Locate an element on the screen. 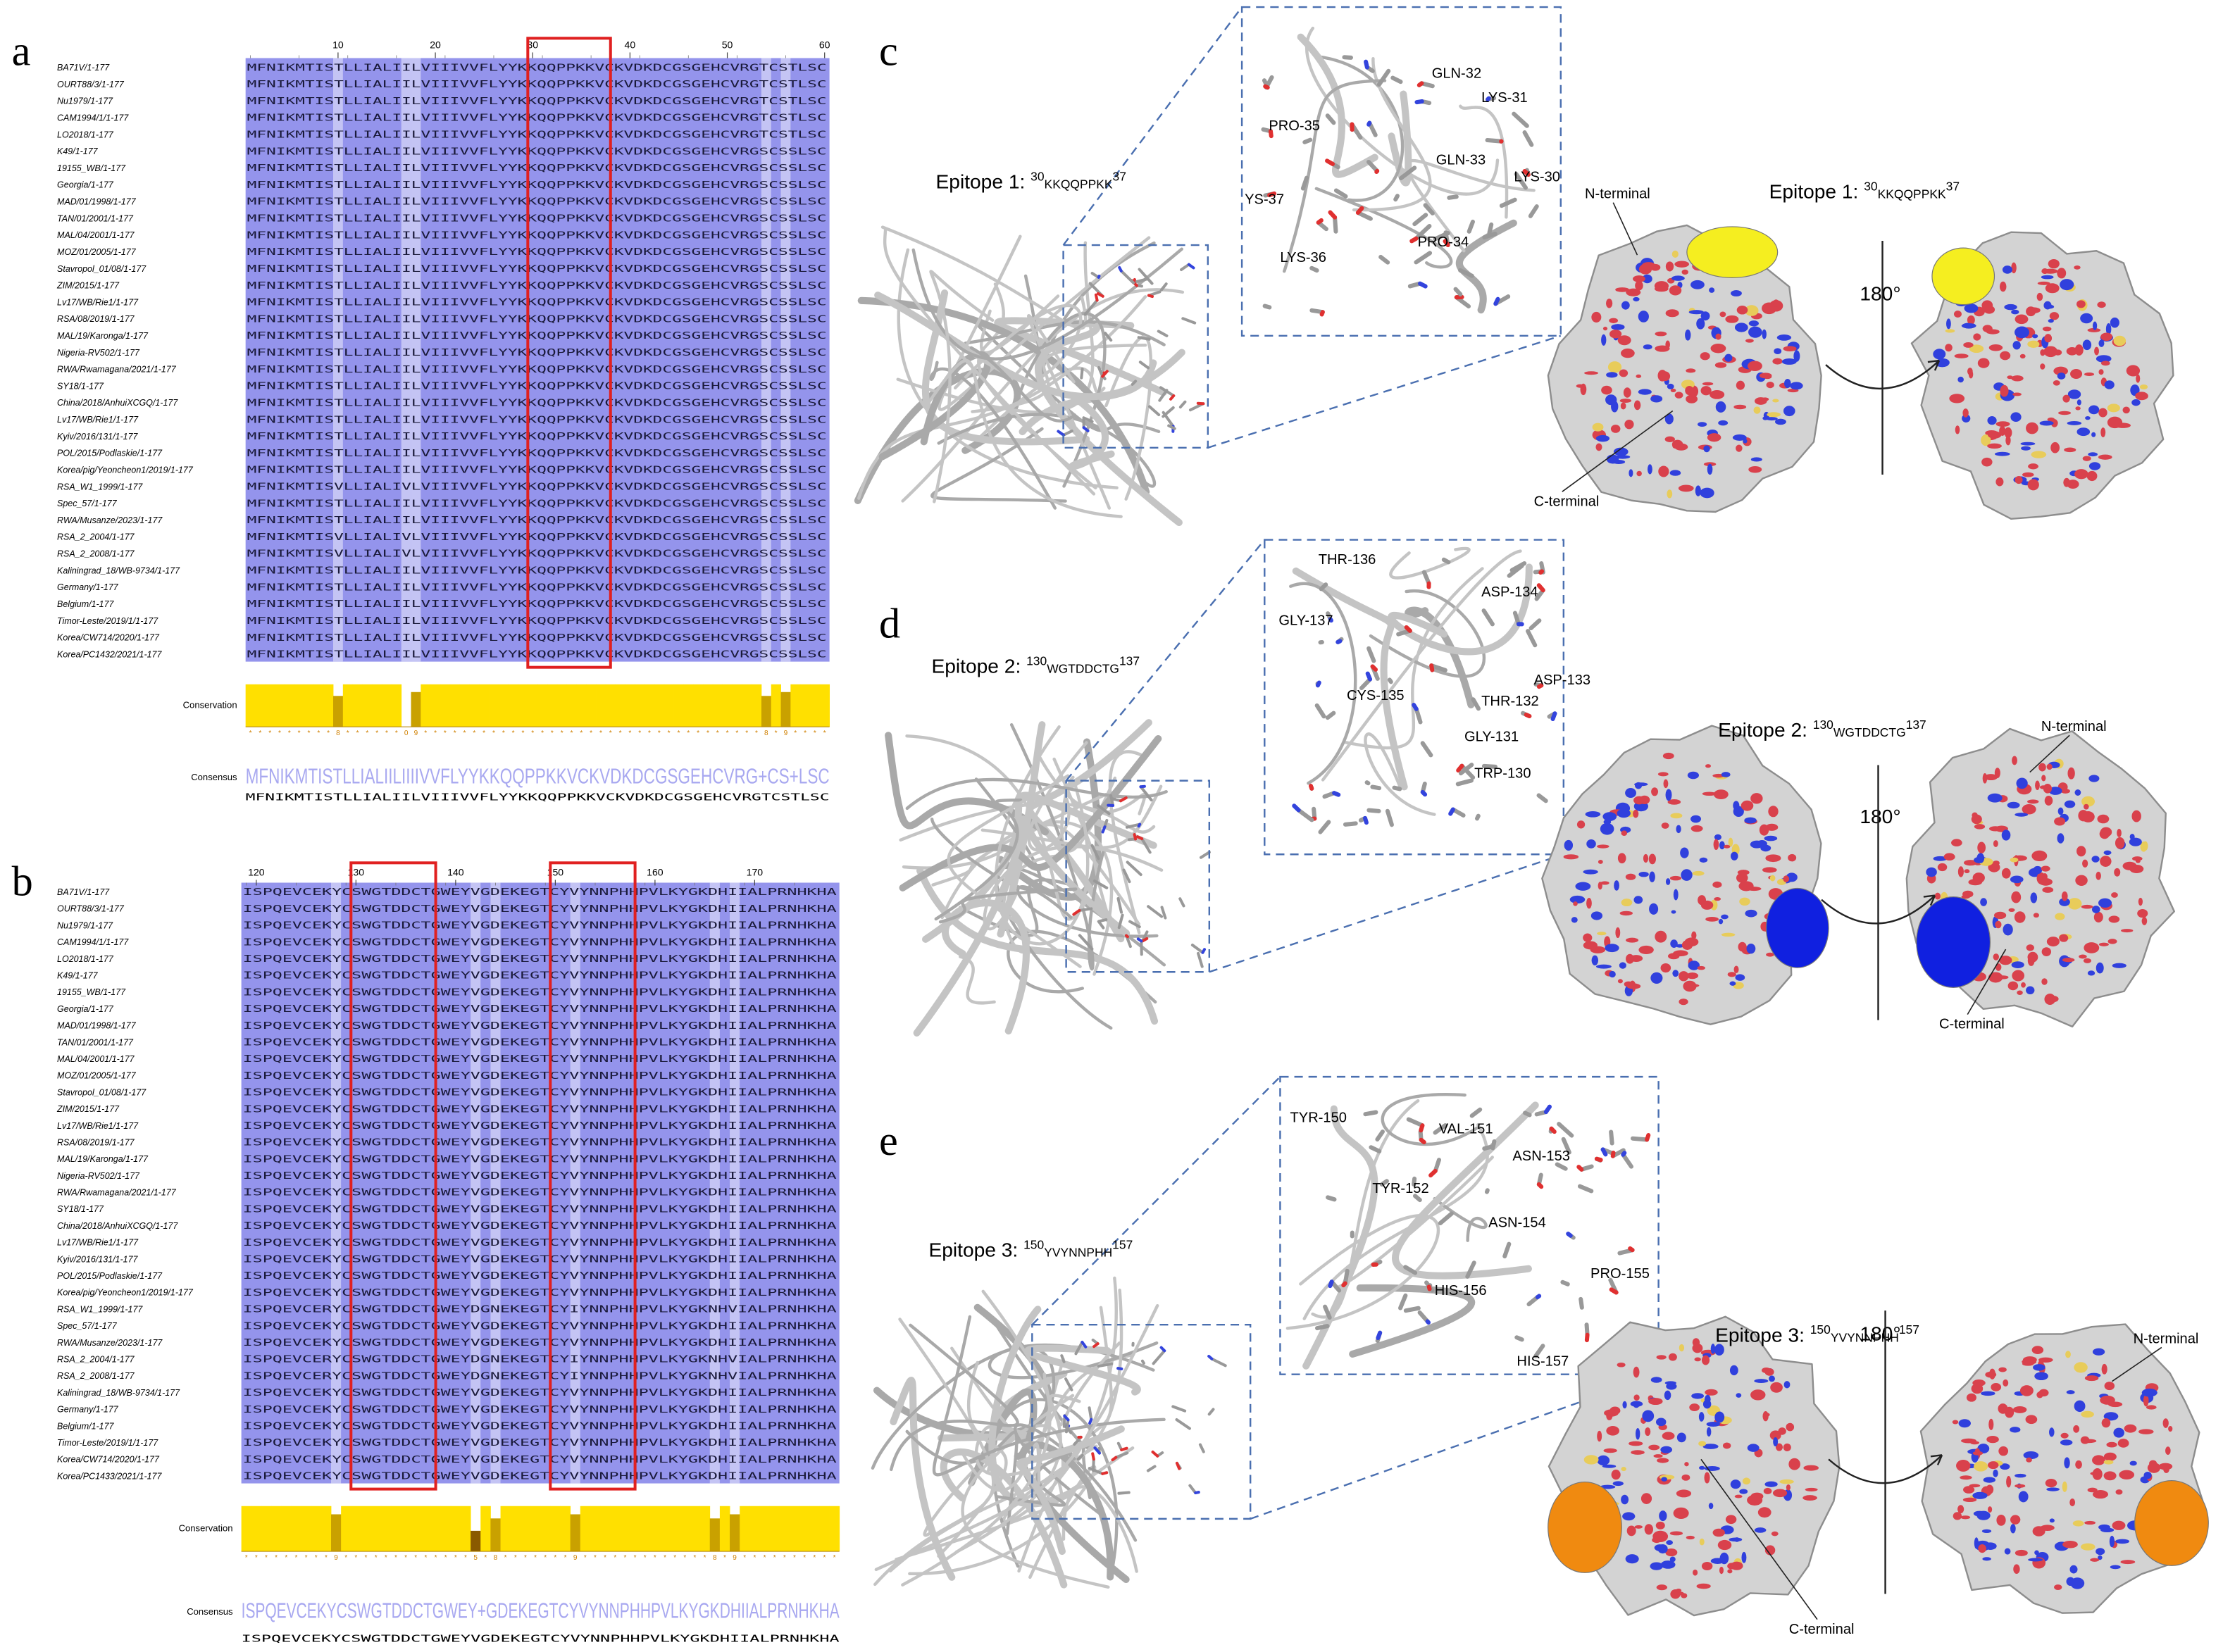 The width and height of the screenshot is (2223, 1652). residue-label: THR-136 is located at coordinates (1348, 560).